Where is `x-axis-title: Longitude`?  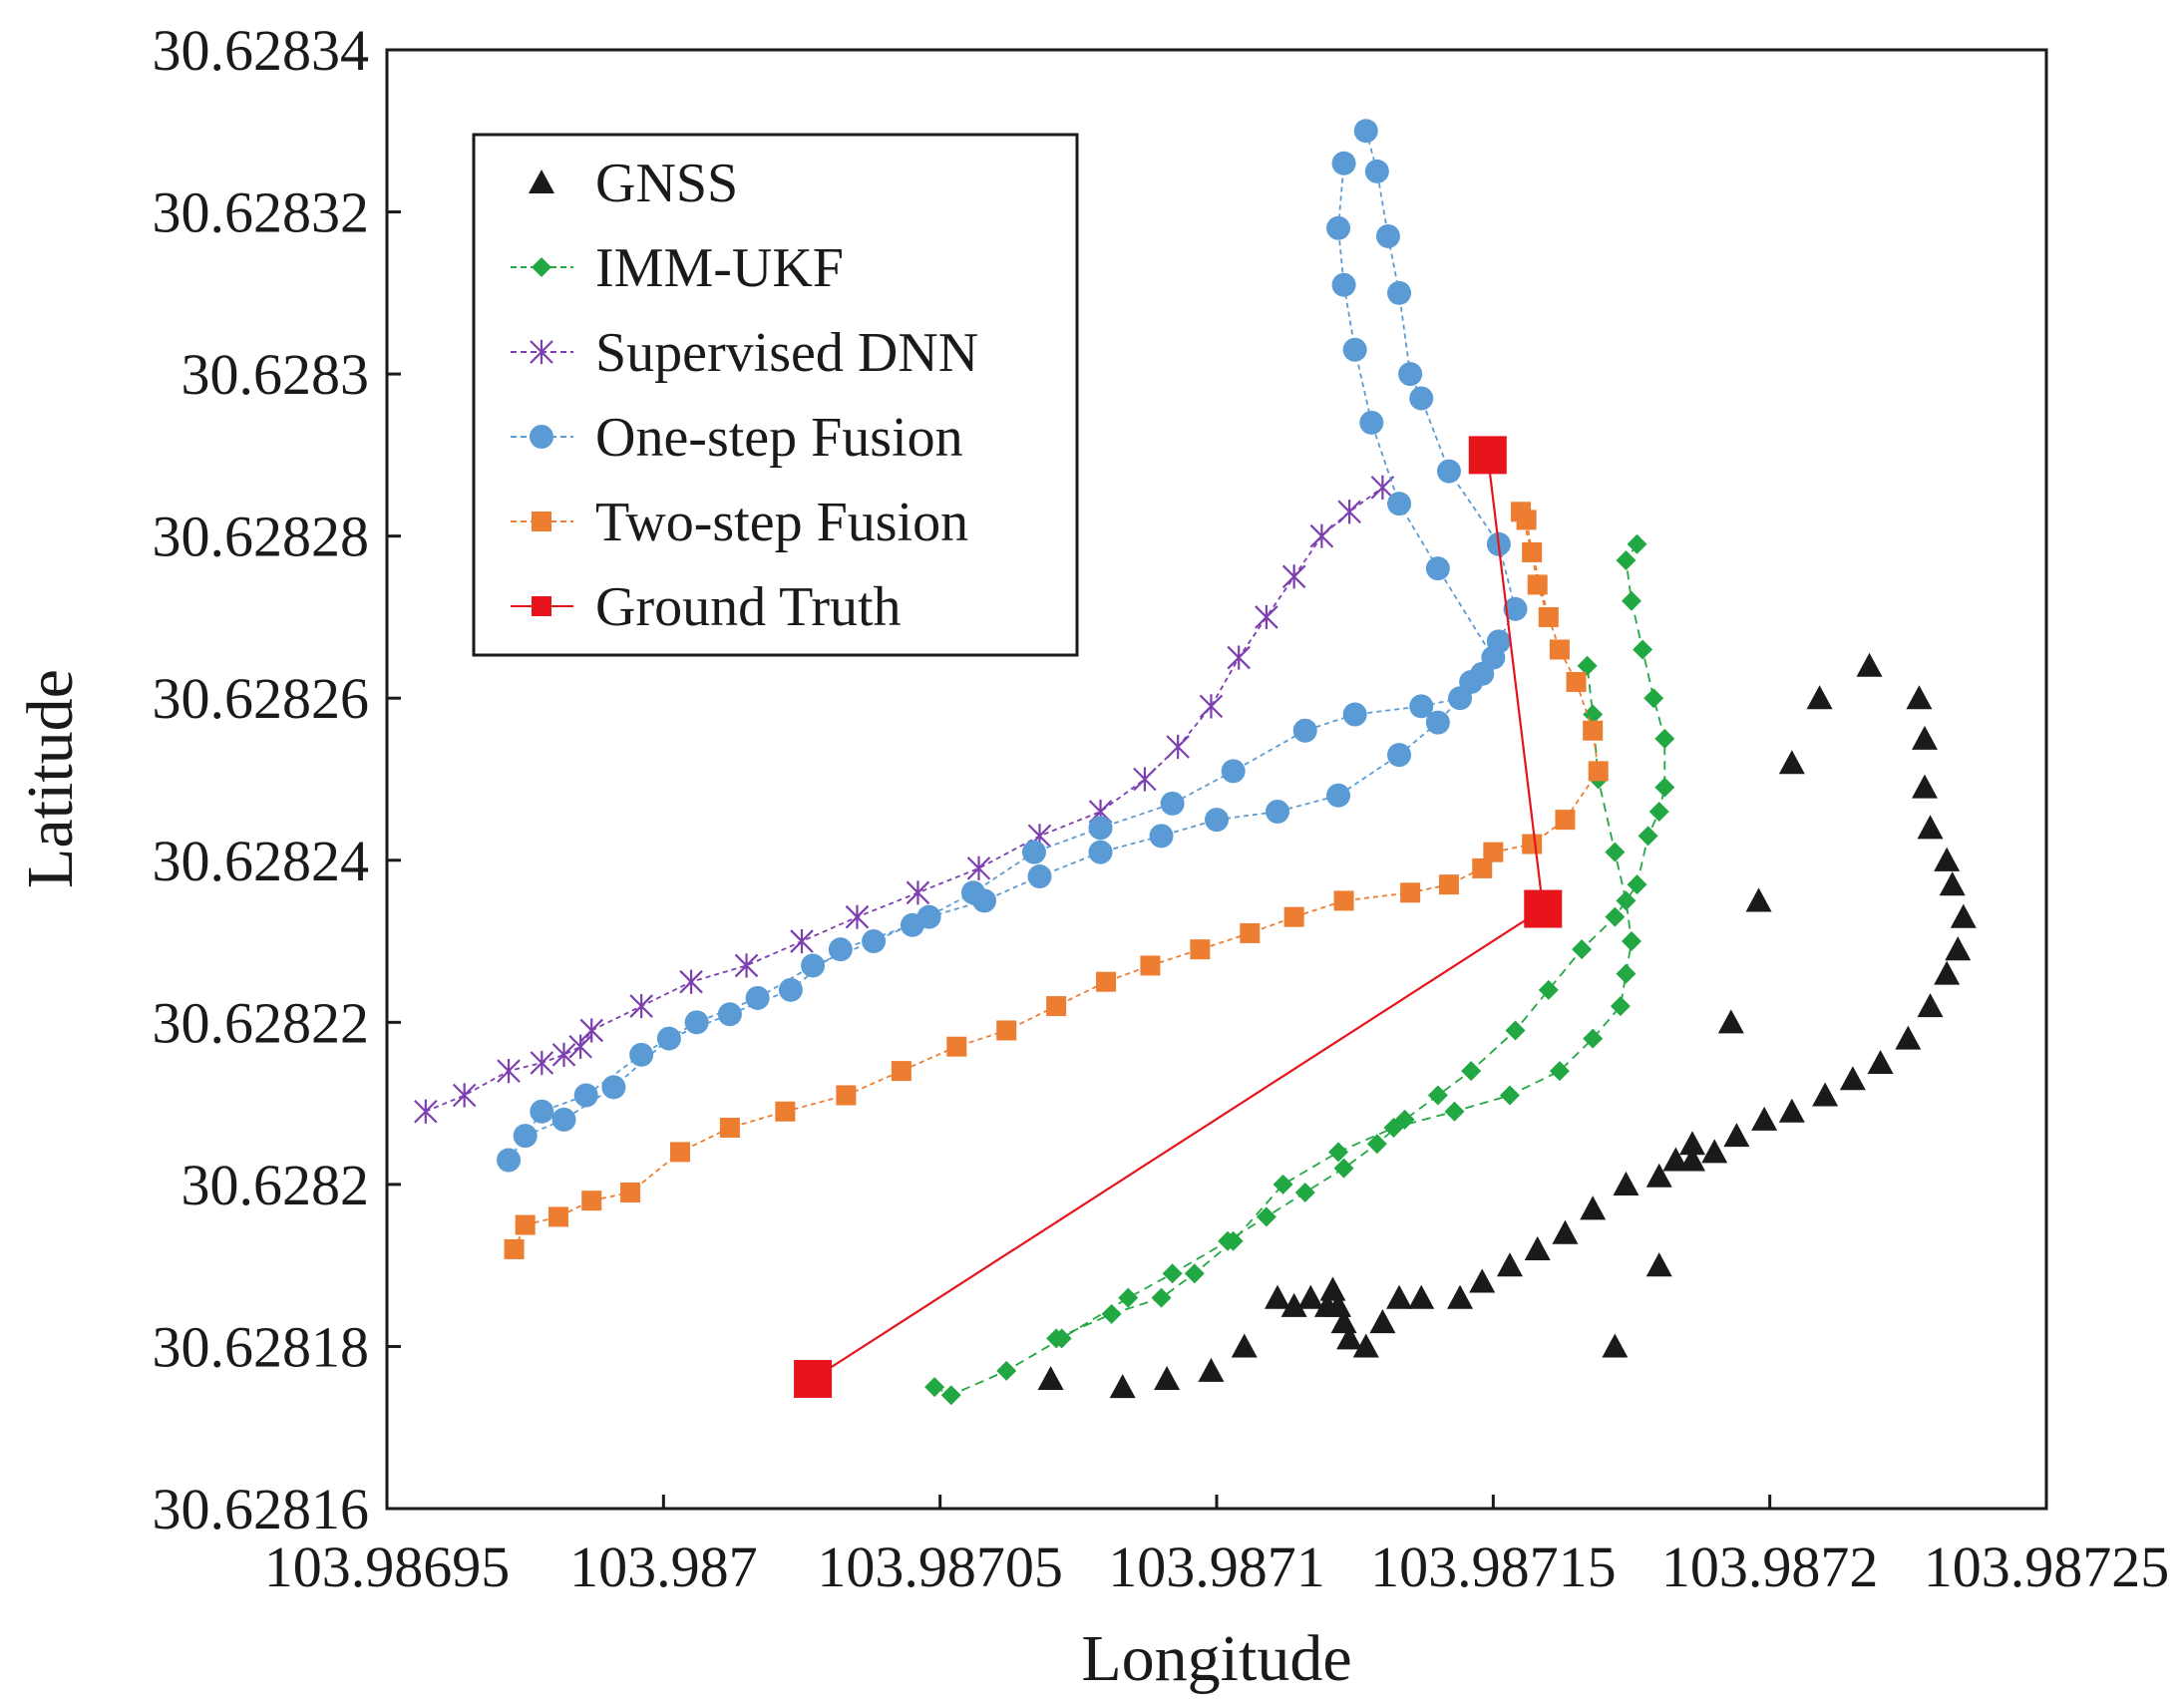 x-axis-title: Longitude is located at coordinates (1216, 1658).